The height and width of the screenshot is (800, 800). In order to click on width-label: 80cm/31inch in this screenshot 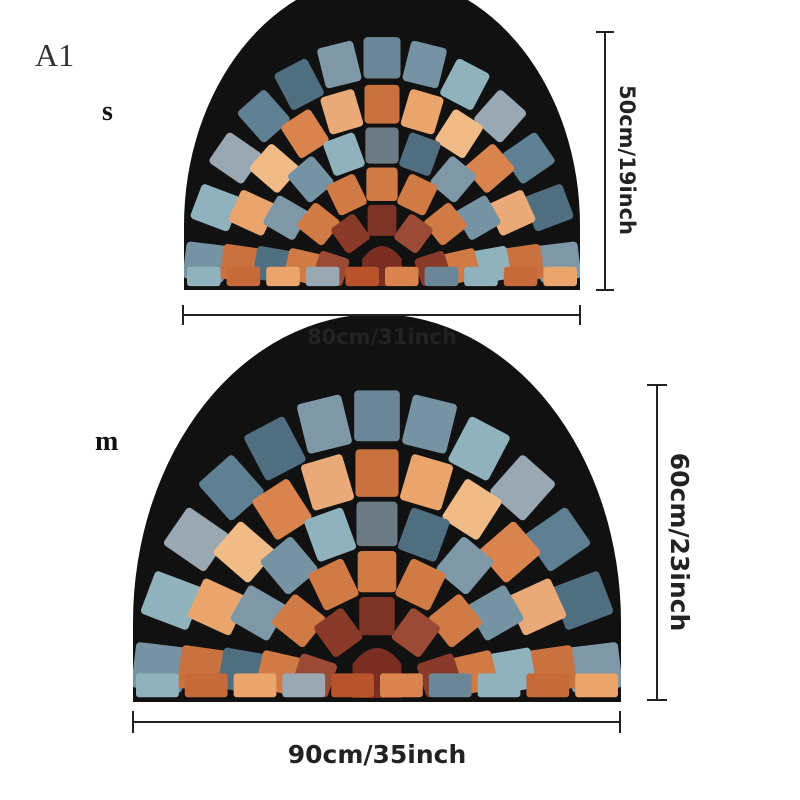, I will do `click(382, 337)`.